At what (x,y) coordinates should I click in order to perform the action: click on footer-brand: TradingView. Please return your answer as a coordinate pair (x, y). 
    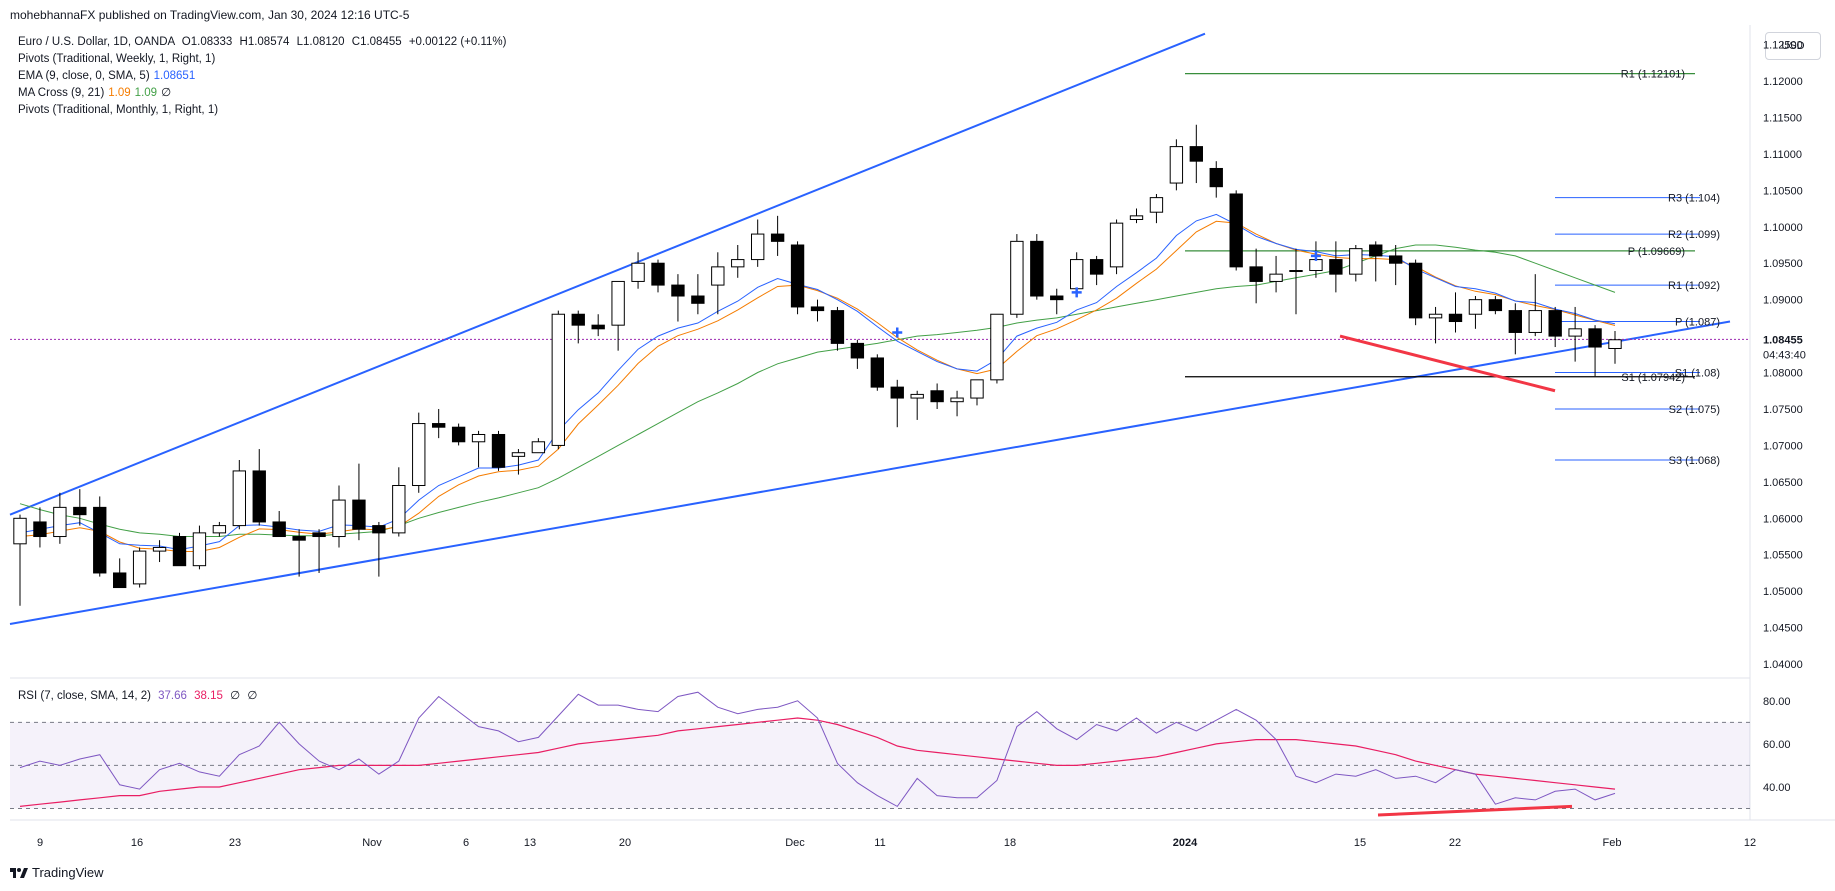
    Looking at the image, I should click on (57, 872).